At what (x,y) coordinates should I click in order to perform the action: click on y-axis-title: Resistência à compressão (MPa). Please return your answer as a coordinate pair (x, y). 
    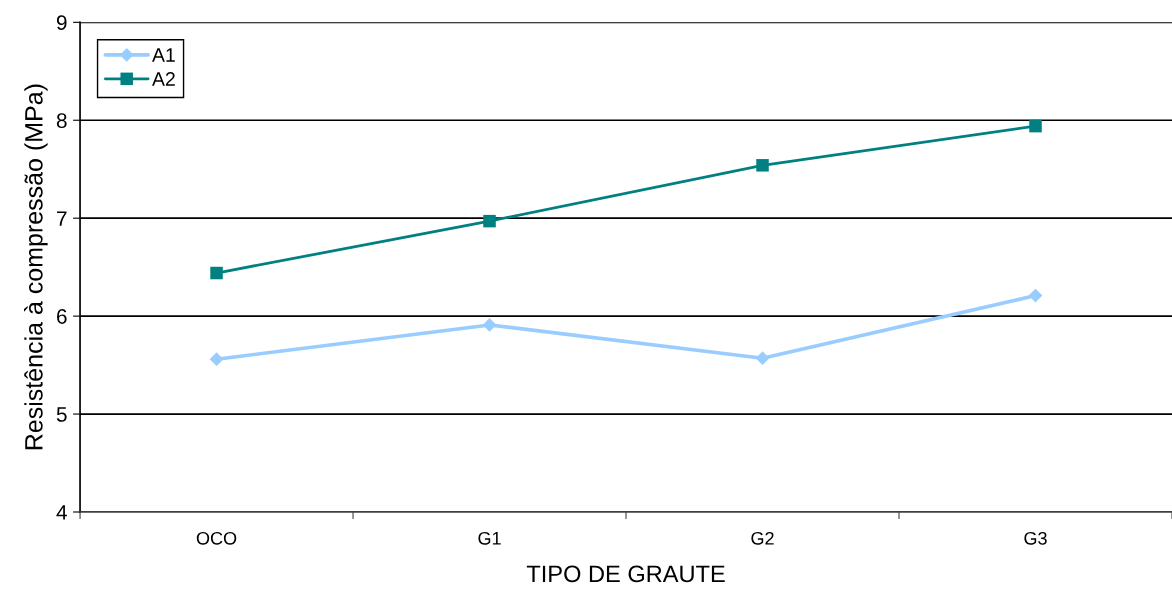
    Looking at the image, I should click on (36, 267).